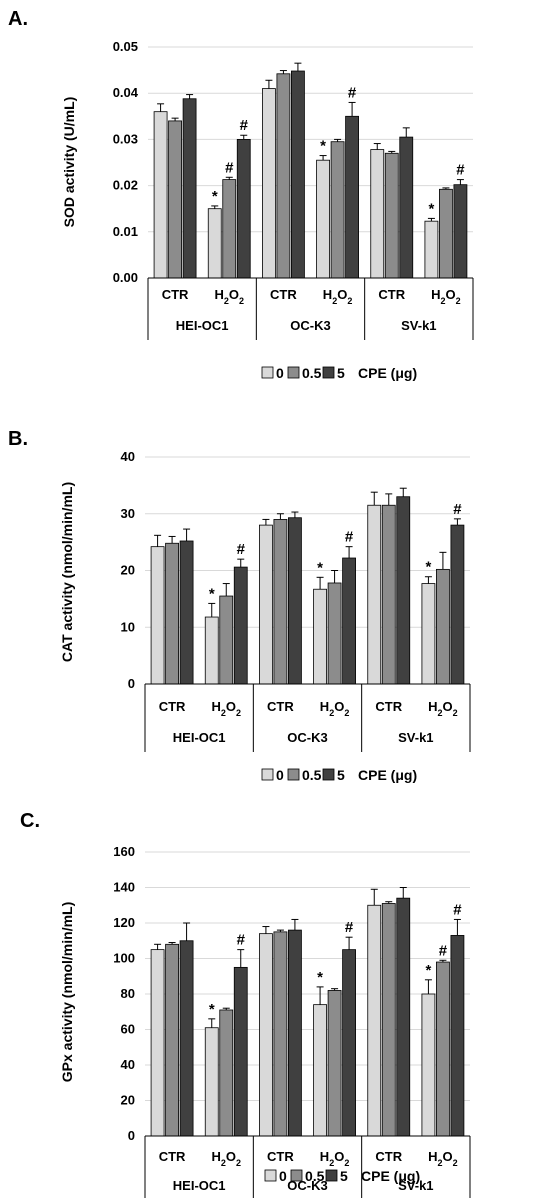 The width and height of the screenshot is (550, 1203). Describe the element at coordinates (128, 513) in the screenshot. I see `y-tick-label: 30` at that location.